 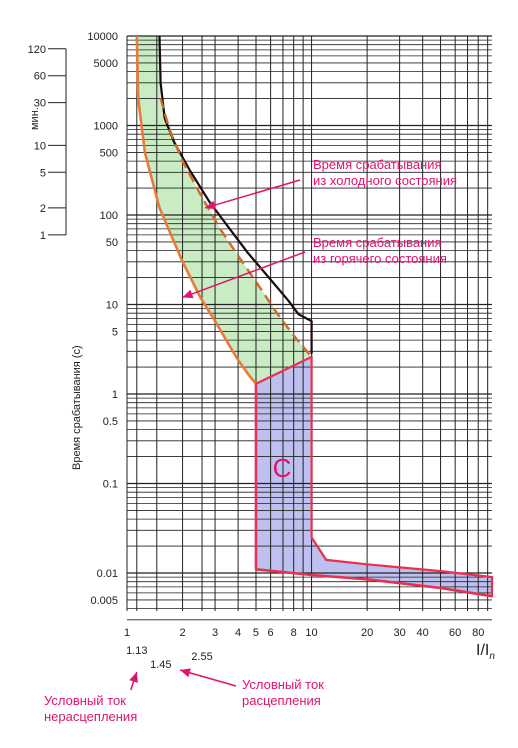 What do you see at coordinates (37, 50) in the screenshot?
I see `minutes-tick-label: 120` at bounding box center [37, 50].